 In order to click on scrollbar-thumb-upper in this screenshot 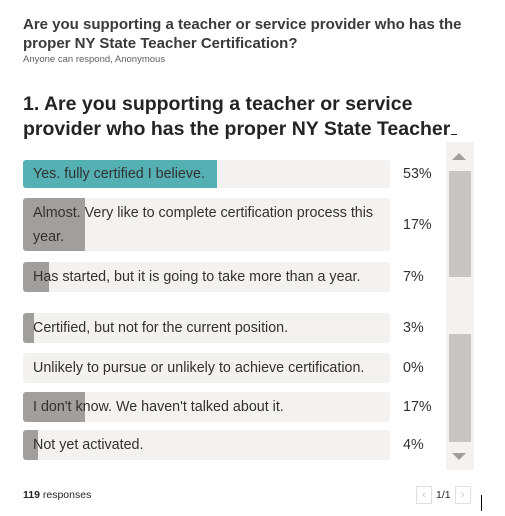, I will do `click(460, 224)`.